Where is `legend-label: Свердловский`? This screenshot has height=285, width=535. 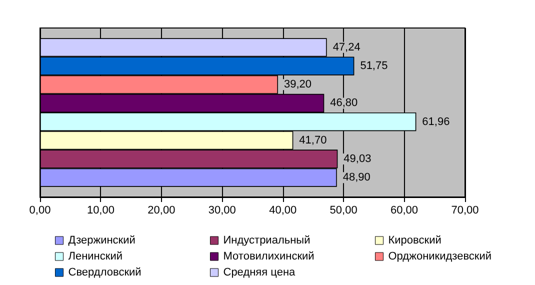
legend-label: Свердловский is located at coordinates (105, 272).